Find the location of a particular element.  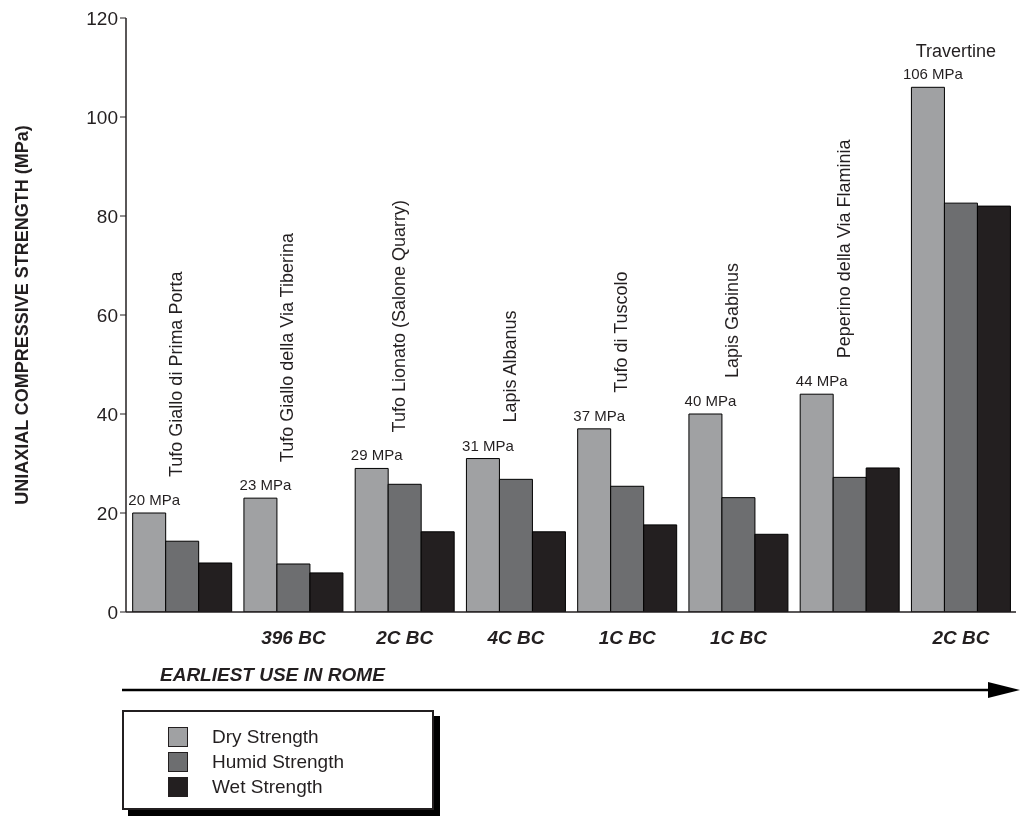

x-tick-label: Peperino della Via Flaminia is located at coordinates (843, 248).